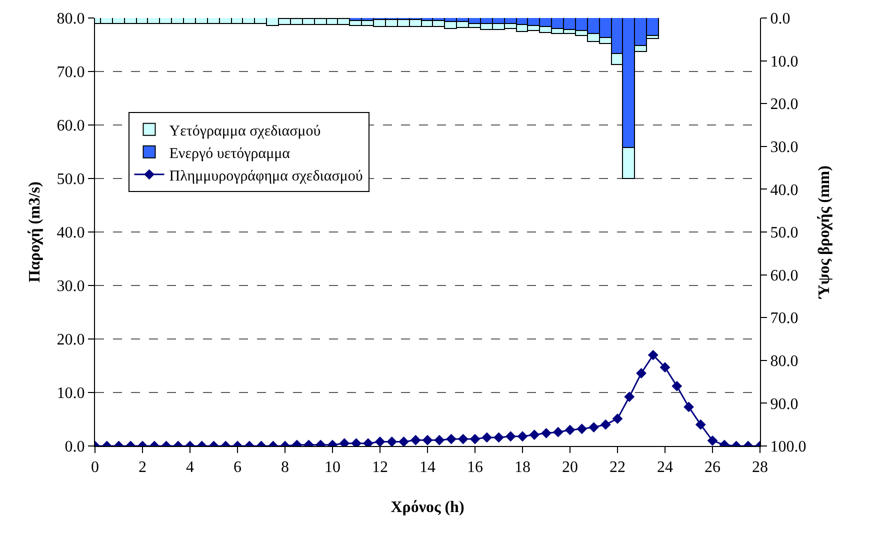 This screenshot has width=875, height=541. I want to click on x-tick-label: 28, so click(760, 467).